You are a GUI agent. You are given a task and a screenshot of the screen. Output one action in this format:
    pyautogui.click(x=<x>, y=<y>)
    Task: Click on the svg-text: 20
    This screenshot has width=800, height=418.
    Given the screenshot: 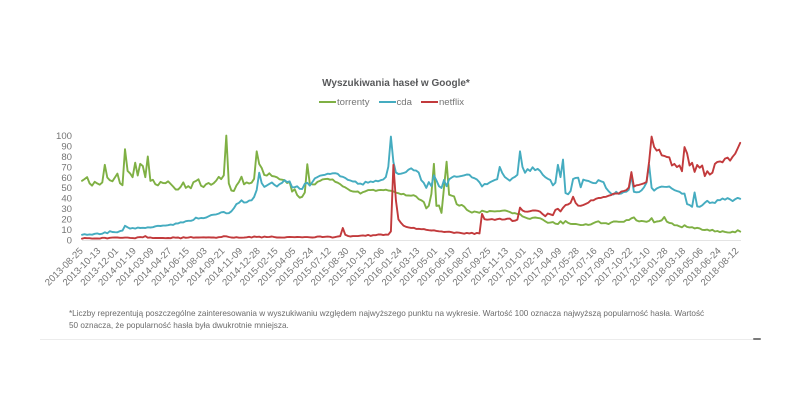 What is the action you would take?
    pyautogui.click(x=66, y=220)
    